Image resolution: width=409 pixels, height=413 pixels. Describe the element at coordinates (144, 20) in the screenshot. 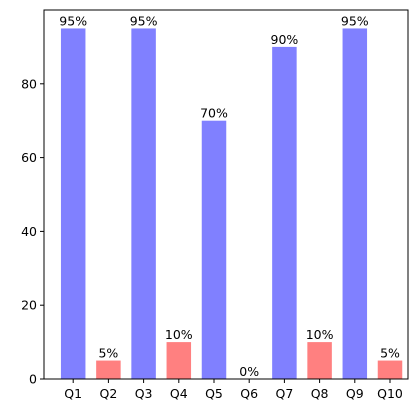

I see `value-label-q3: 95%` at that location.